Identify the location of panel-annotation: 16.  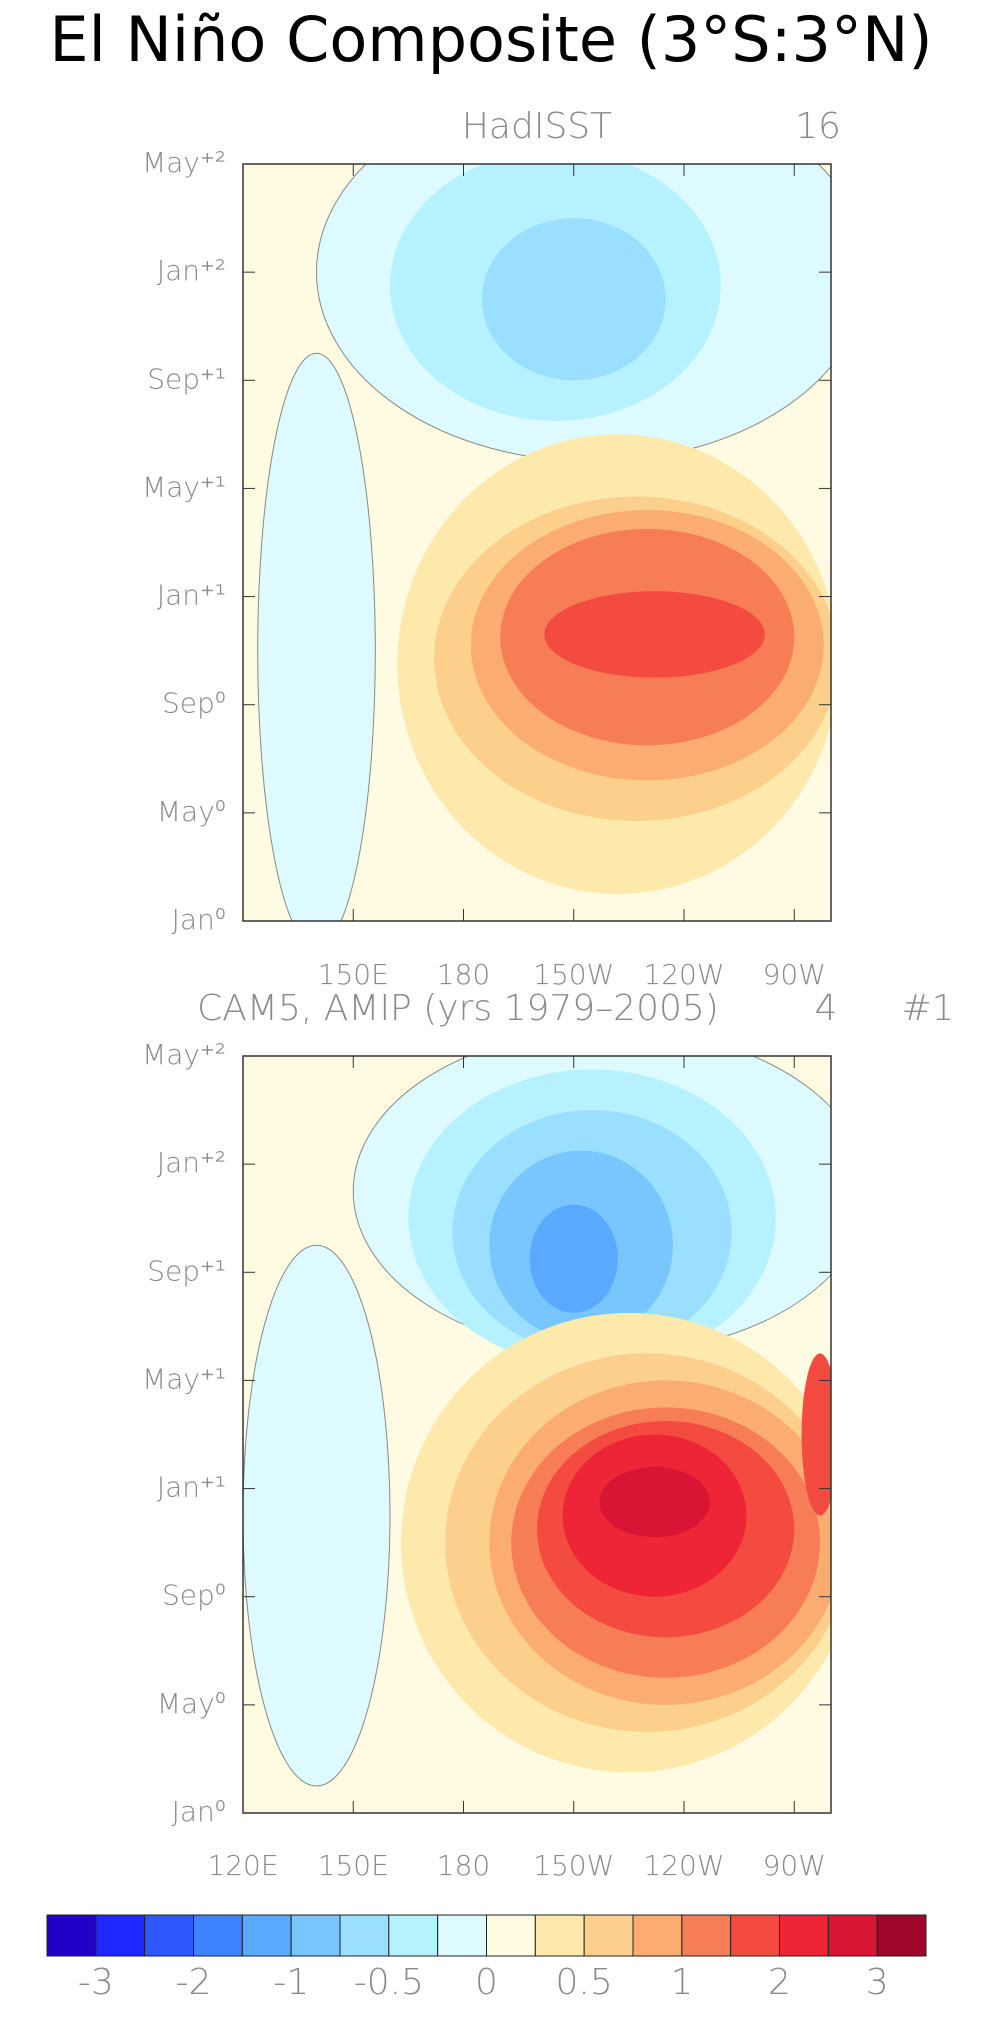
(818, 126).